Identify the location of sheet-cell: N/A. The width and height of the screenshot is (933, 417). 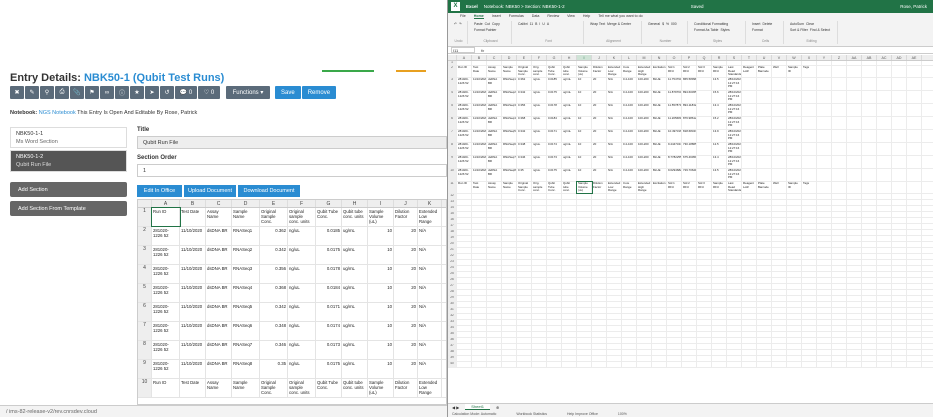
(430, 312).